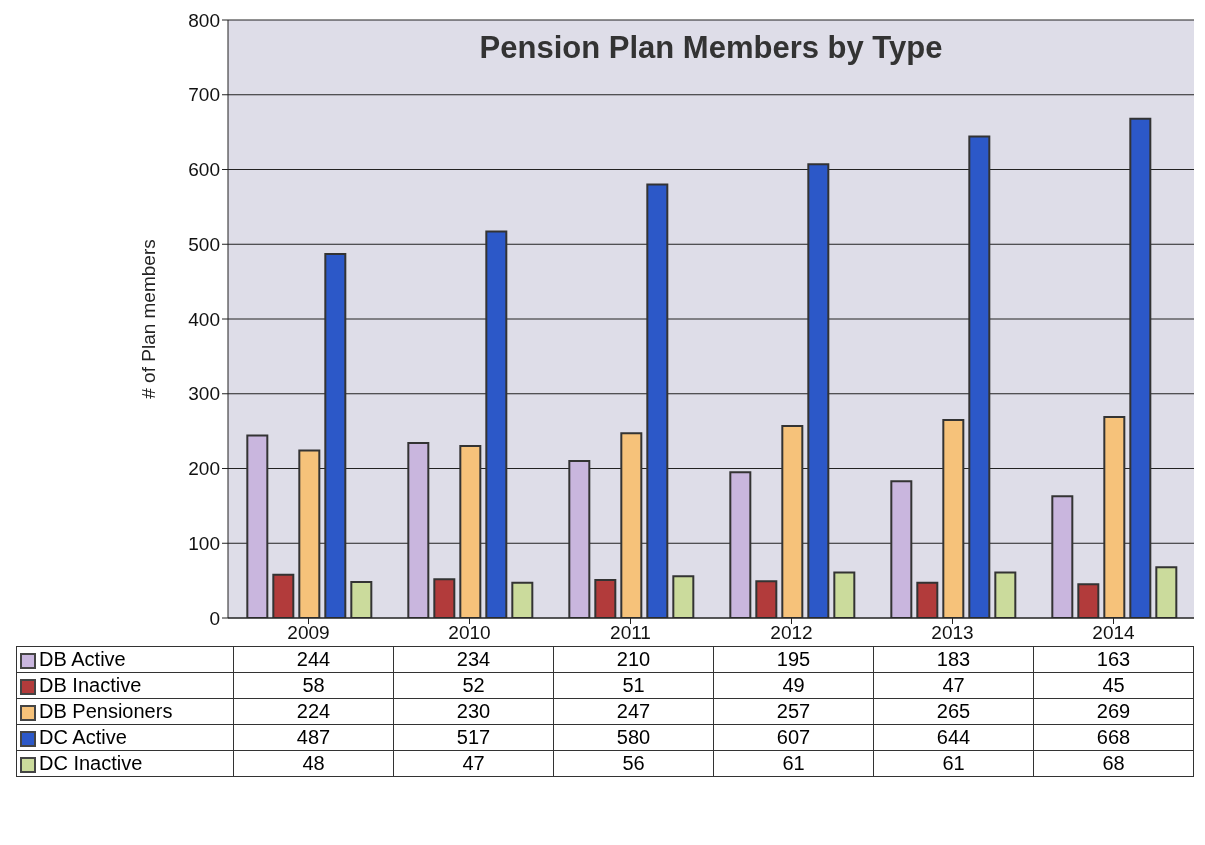 The height and width of the screenshot is (845, 1205). I want to click on y-tick-label: 200, so click(204, 469).